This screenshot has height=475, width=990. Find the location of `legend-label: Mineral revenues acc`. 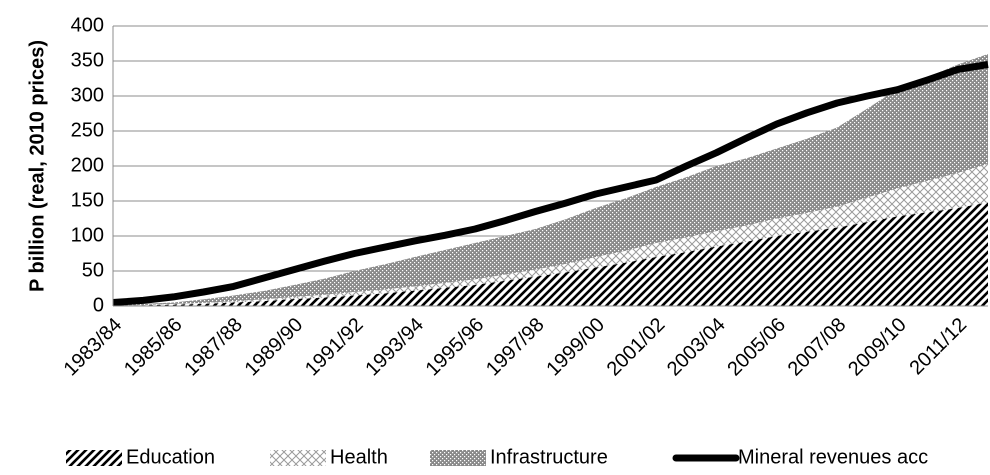

legend-label: Mineral revenues acc is located at coordinates (833, 457).